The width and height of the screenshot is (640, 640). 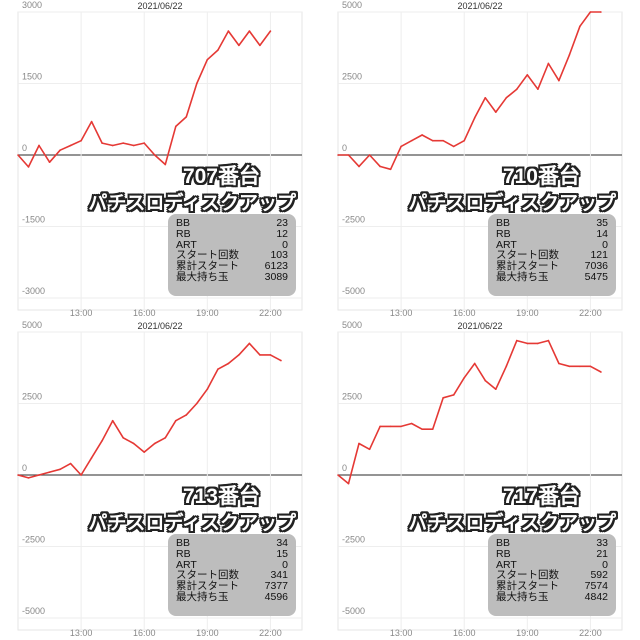 What do you see at coordinates (602, 553) in the screenshot?
I see `stat-value: 21` at bounding box center [602, 553].